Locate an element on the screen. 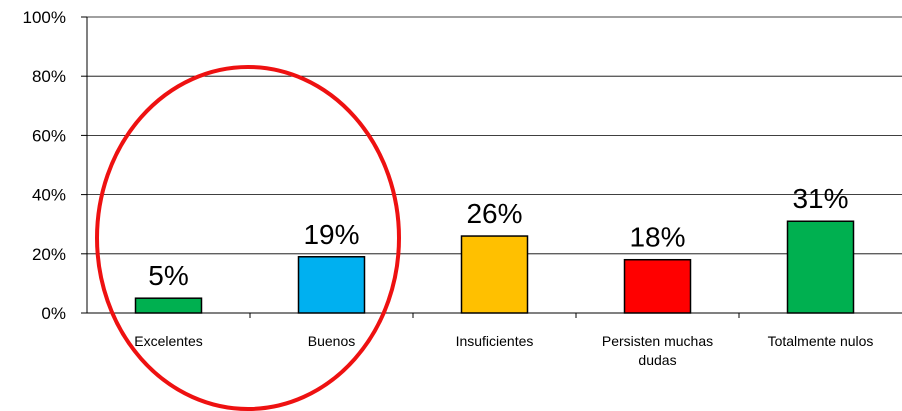  y-tick-label: 100% is located at coordinates (44, 17).